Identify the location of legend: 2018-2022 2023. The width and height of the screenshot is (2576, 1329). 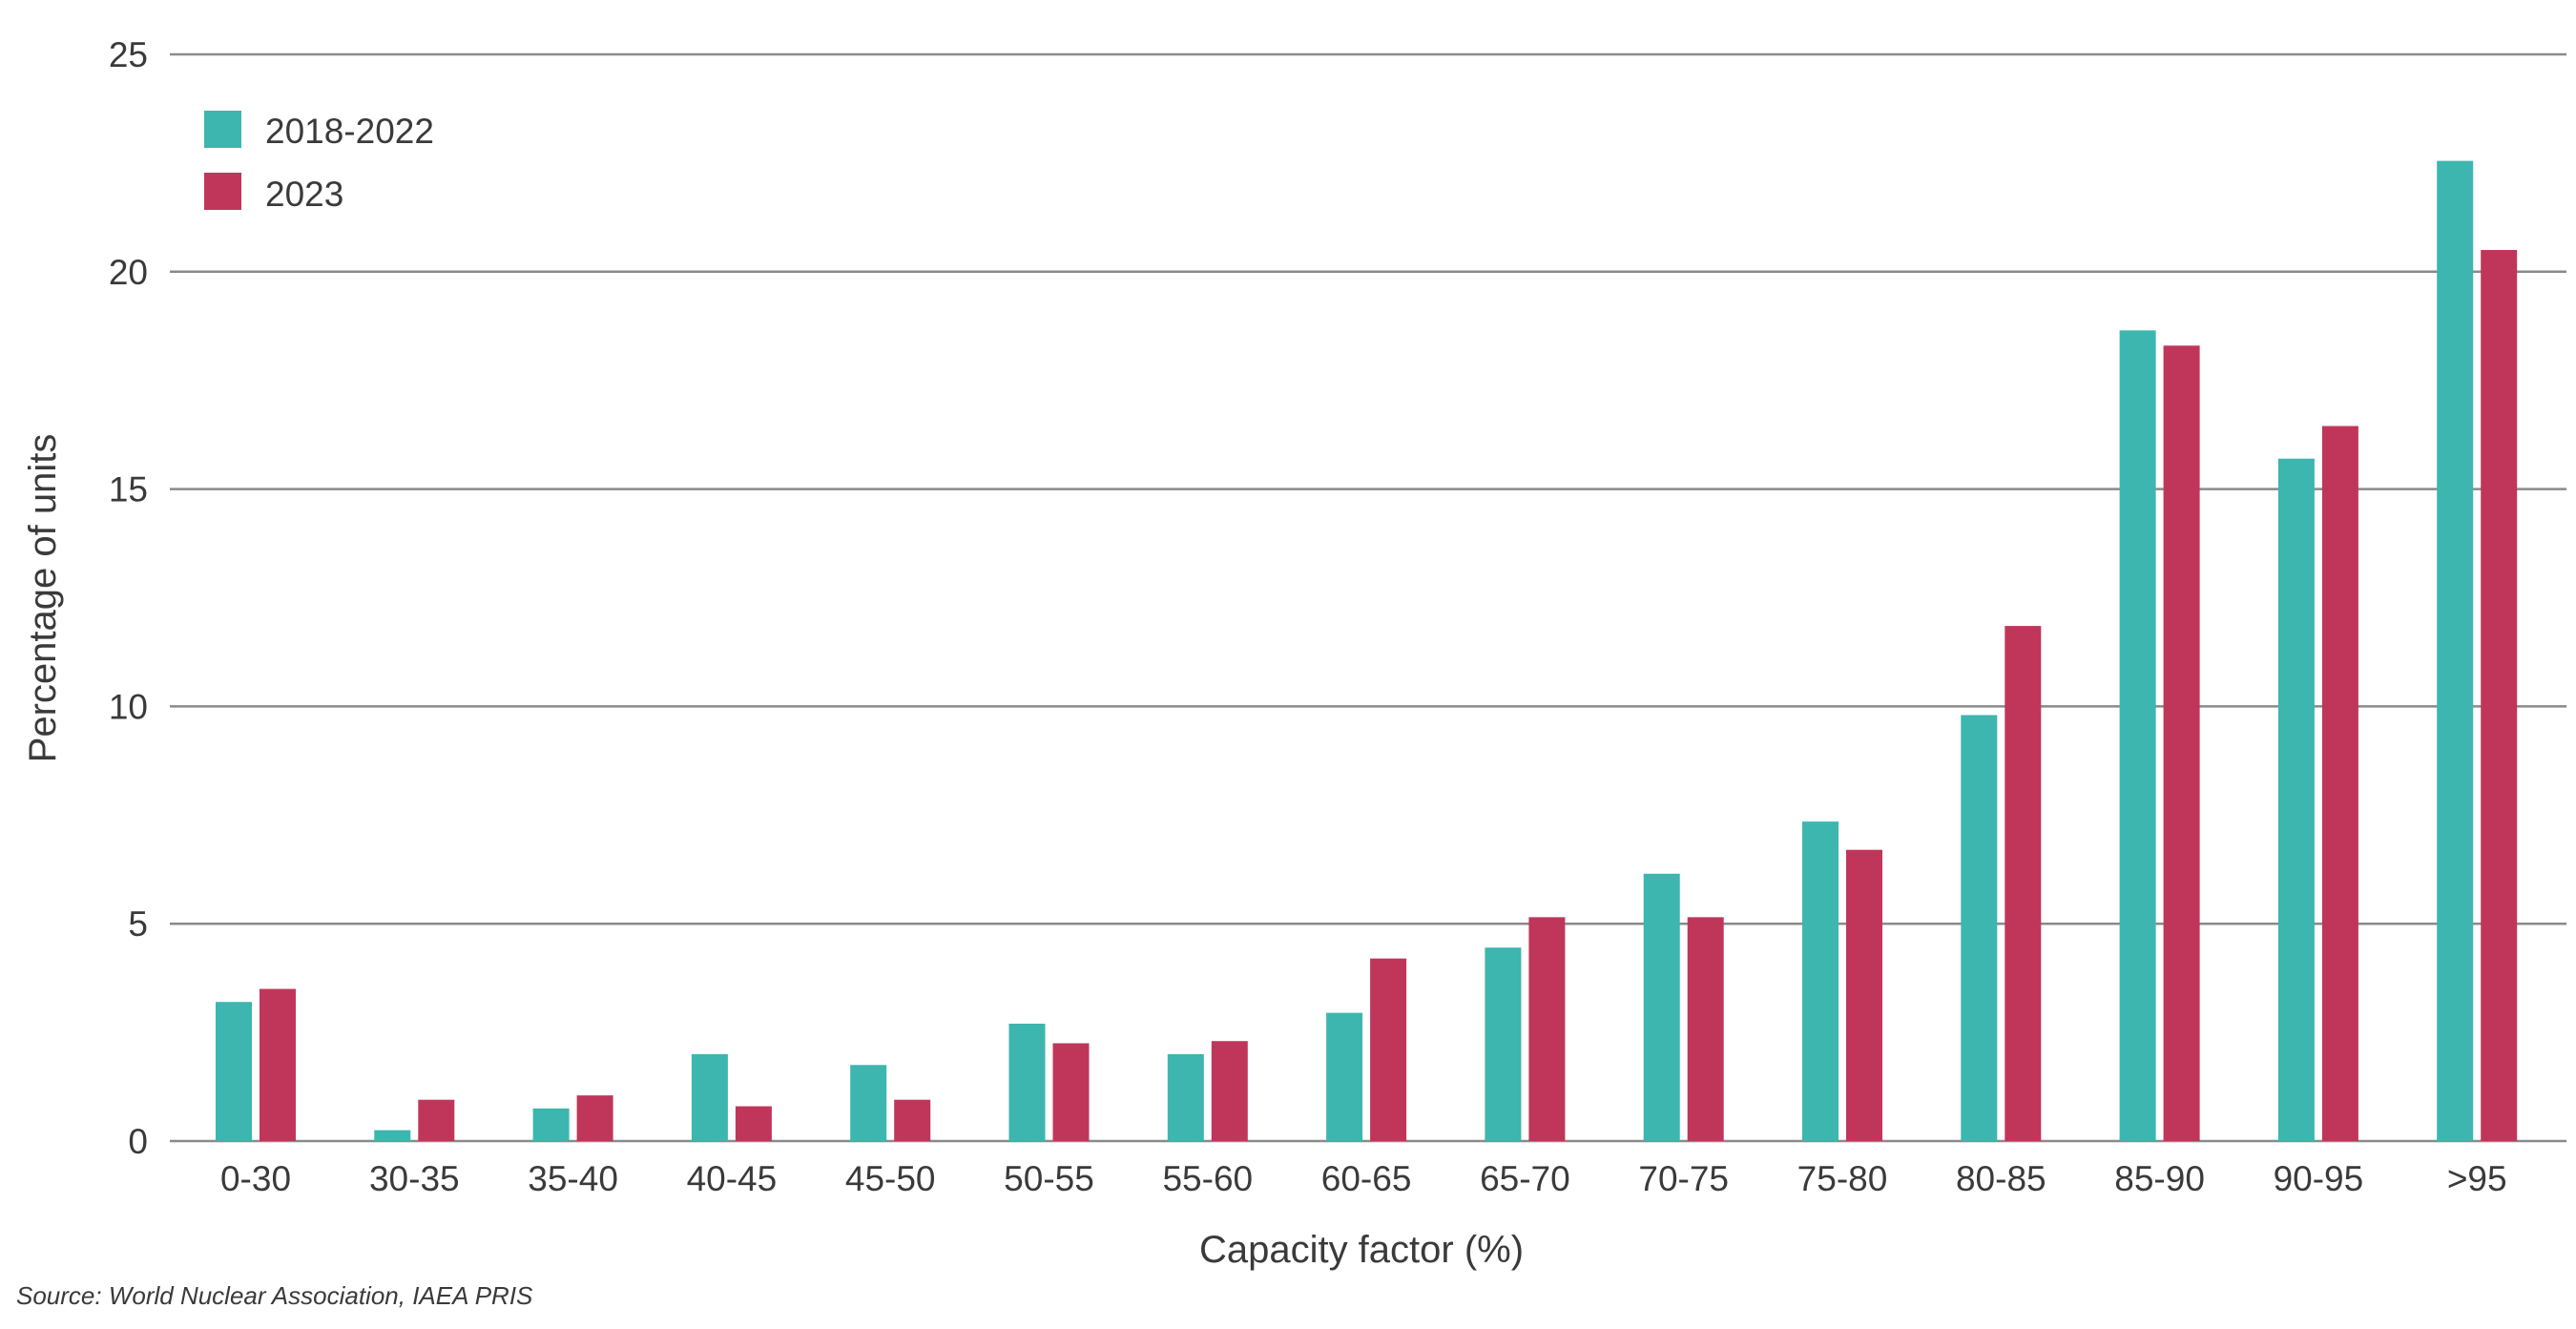
(319, 162).